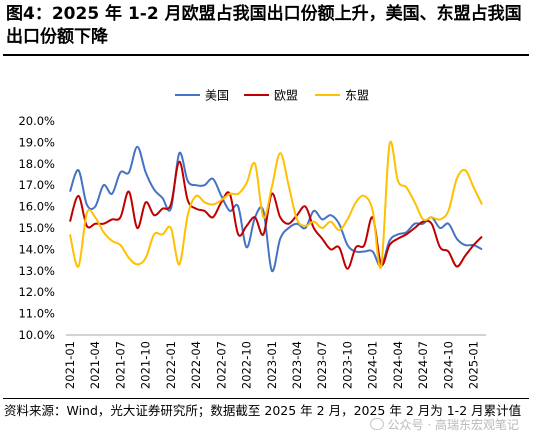 The width and height of the screenshot is (533, 444). Describe the element at coordinates (120, 365) in the screenshot. I see `x-tick-label: 2021-07` at that location.